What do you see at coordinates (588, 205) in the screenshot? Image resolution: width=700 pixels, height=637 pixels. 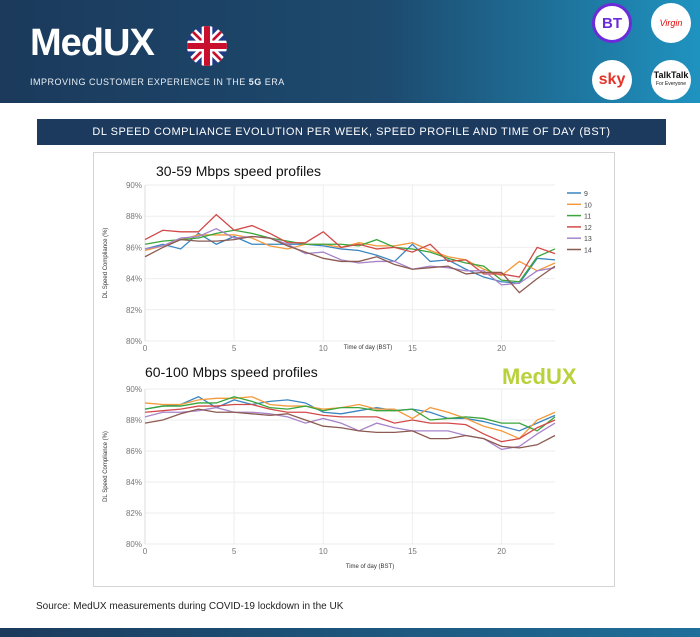 I see `legend-label: 10` at bounding box center [588, 205].